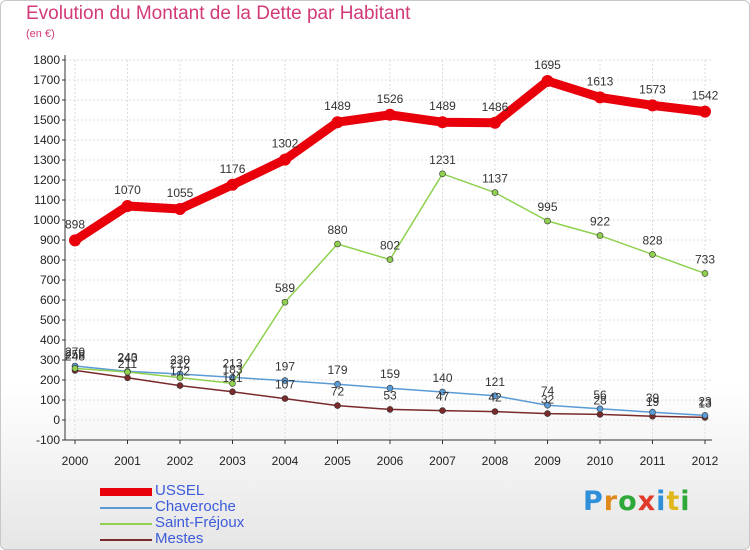  I want to click on chart-subtitle: (en €), so click(40, 34).